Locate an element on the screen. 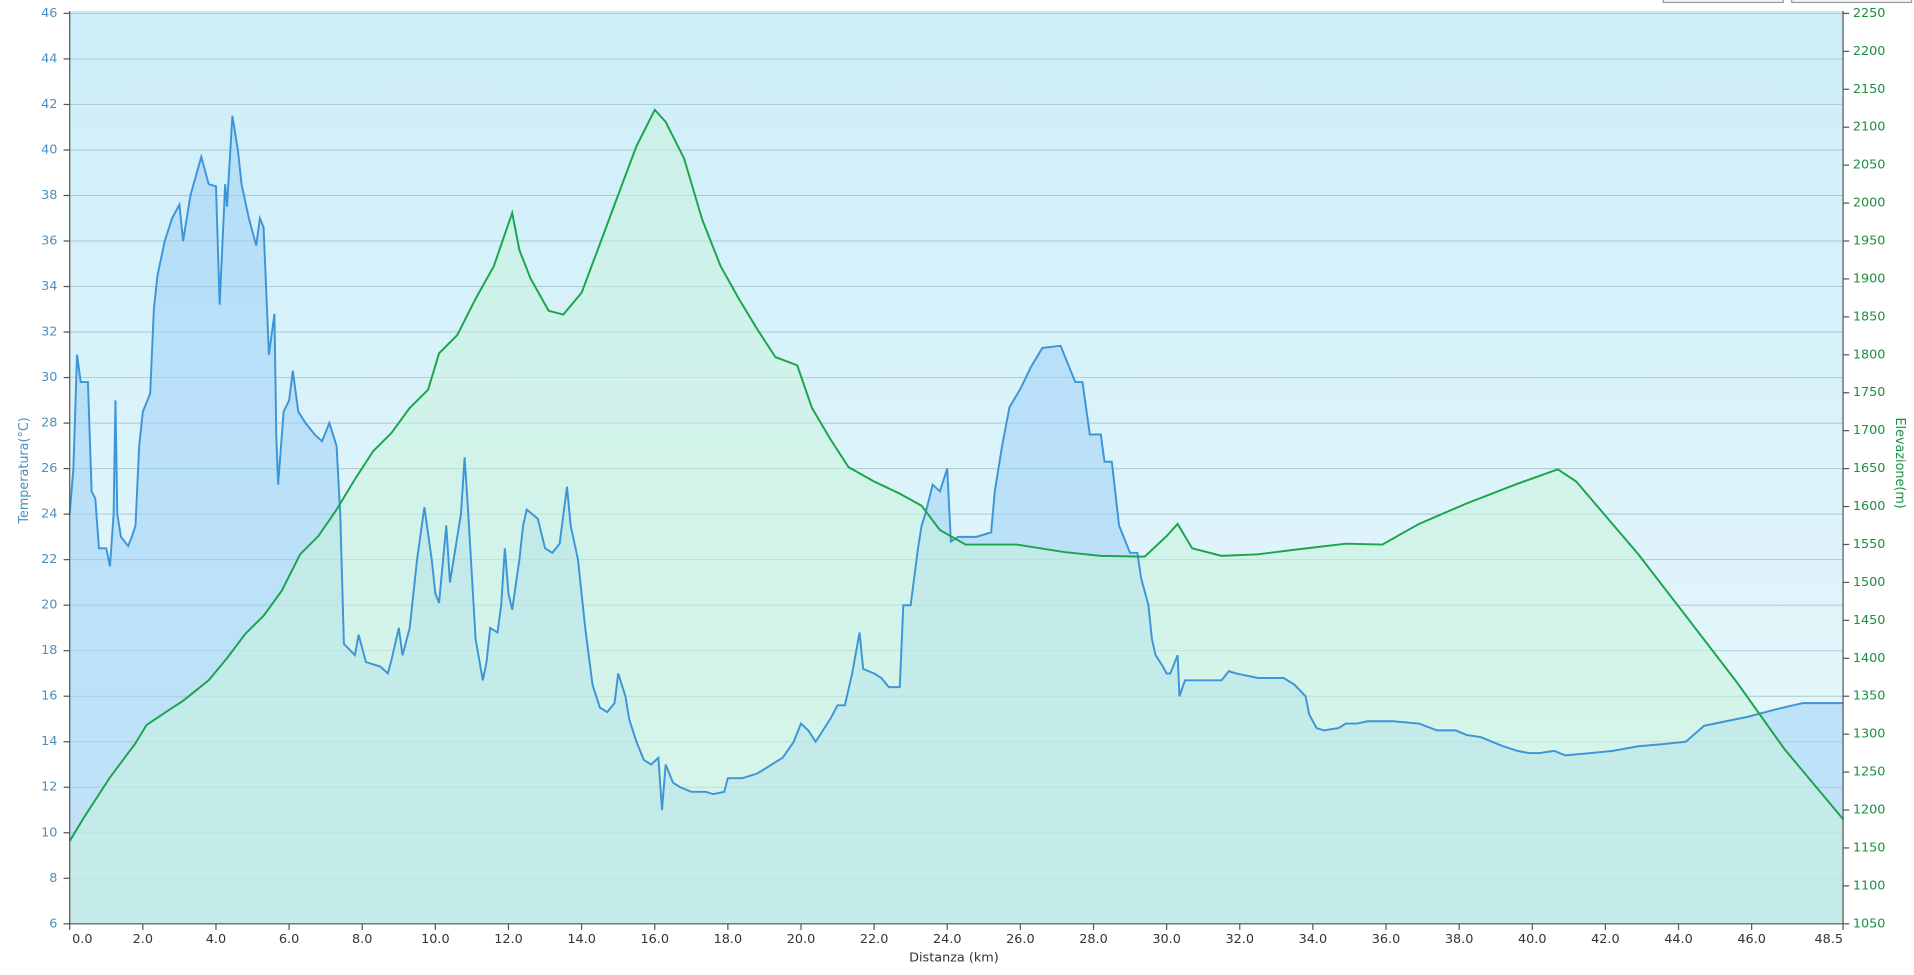  y2-axis-title: Elevazione(m) is located at coordinates (1899, 462).